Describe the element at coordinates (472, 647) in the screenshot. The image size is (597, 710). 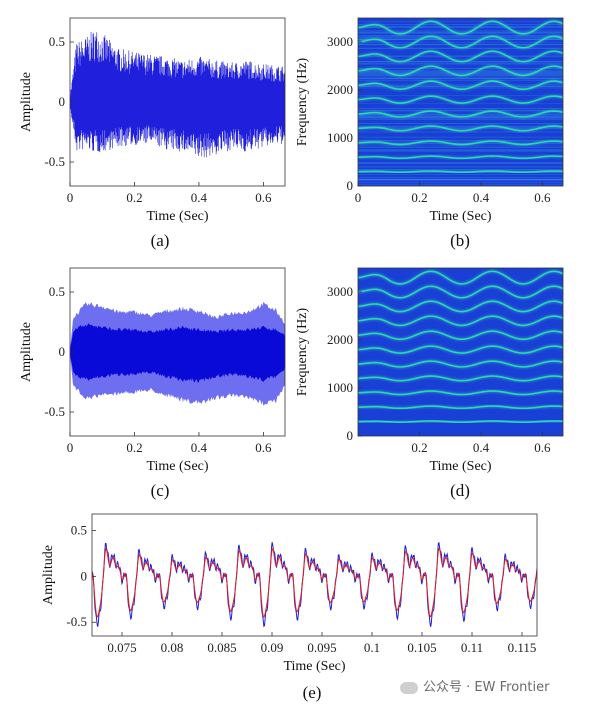
I see `panel-e-xtick-label: 0.11` at that location.